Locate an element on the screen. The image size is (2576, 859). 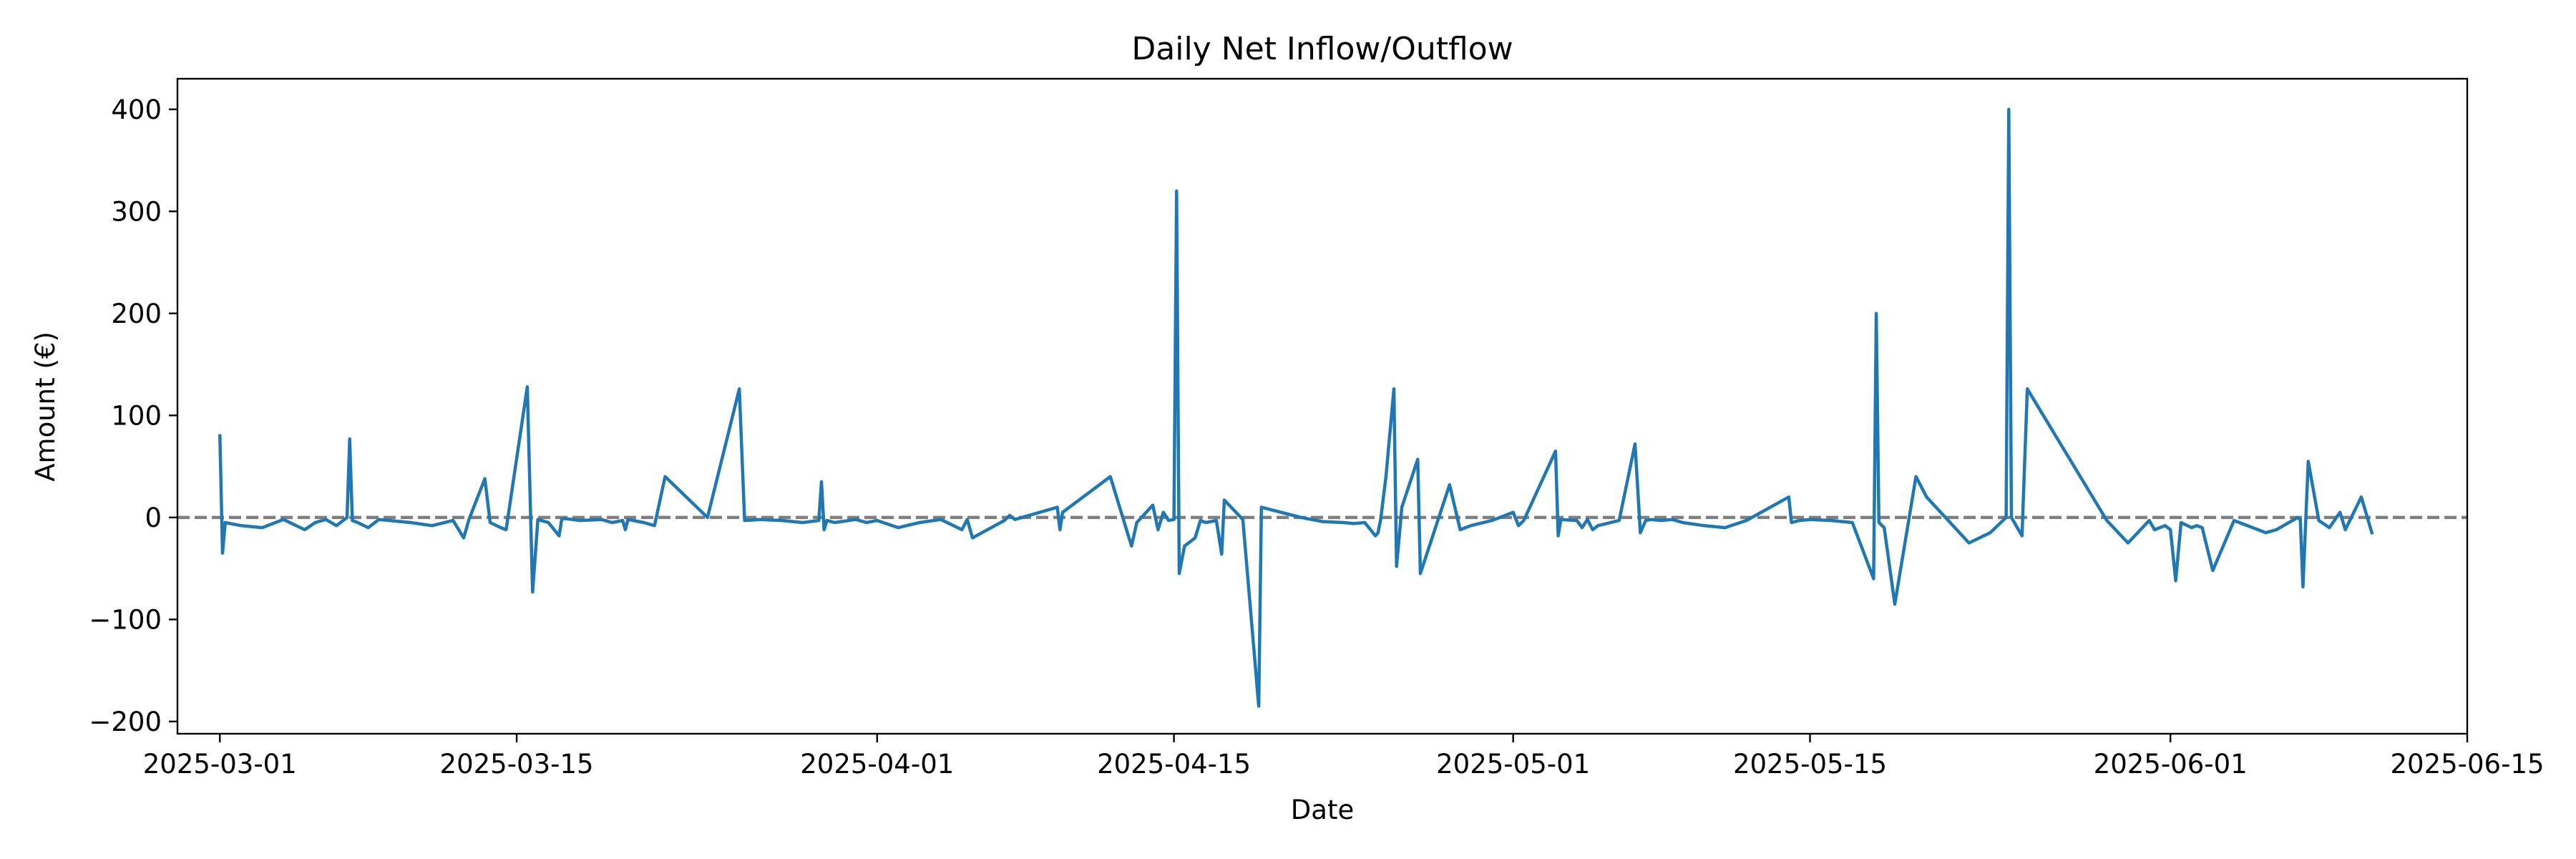
x-tick-label: 2025-04-15 is located at coordinates (1174, 764).